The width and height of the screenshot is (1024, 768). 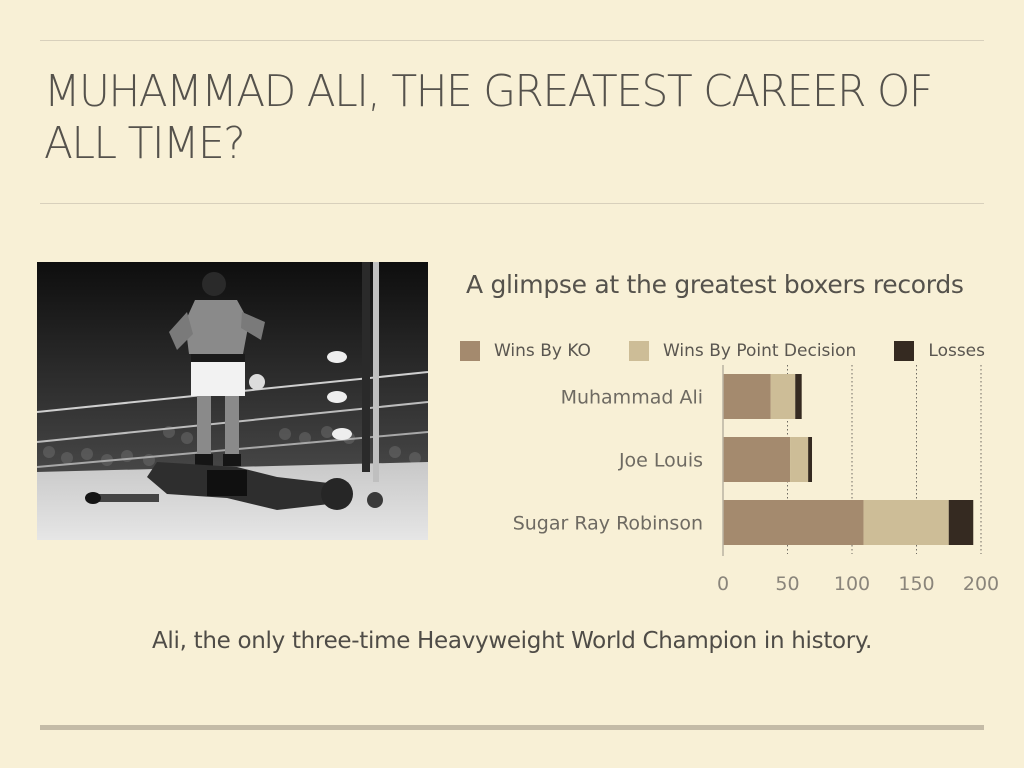 What do you see at coordinates (639, 351) in the screenshot?
I see `legend-swatch-wins-by-point-decision` at bounding box center [639, 351].